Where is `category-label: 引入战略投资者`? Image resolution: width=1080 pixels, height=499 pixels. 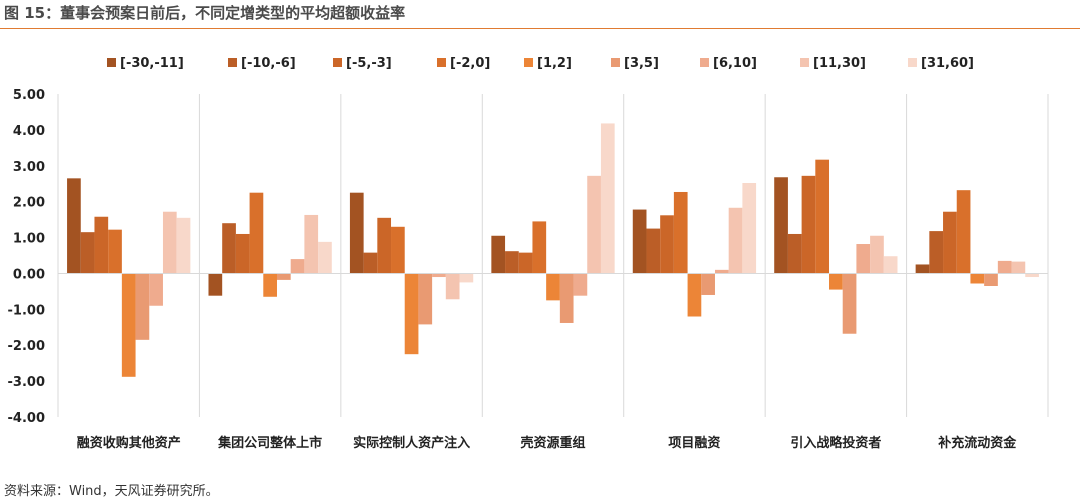
category-label: 引入战略投资者 is located at coordinates (835, 443).